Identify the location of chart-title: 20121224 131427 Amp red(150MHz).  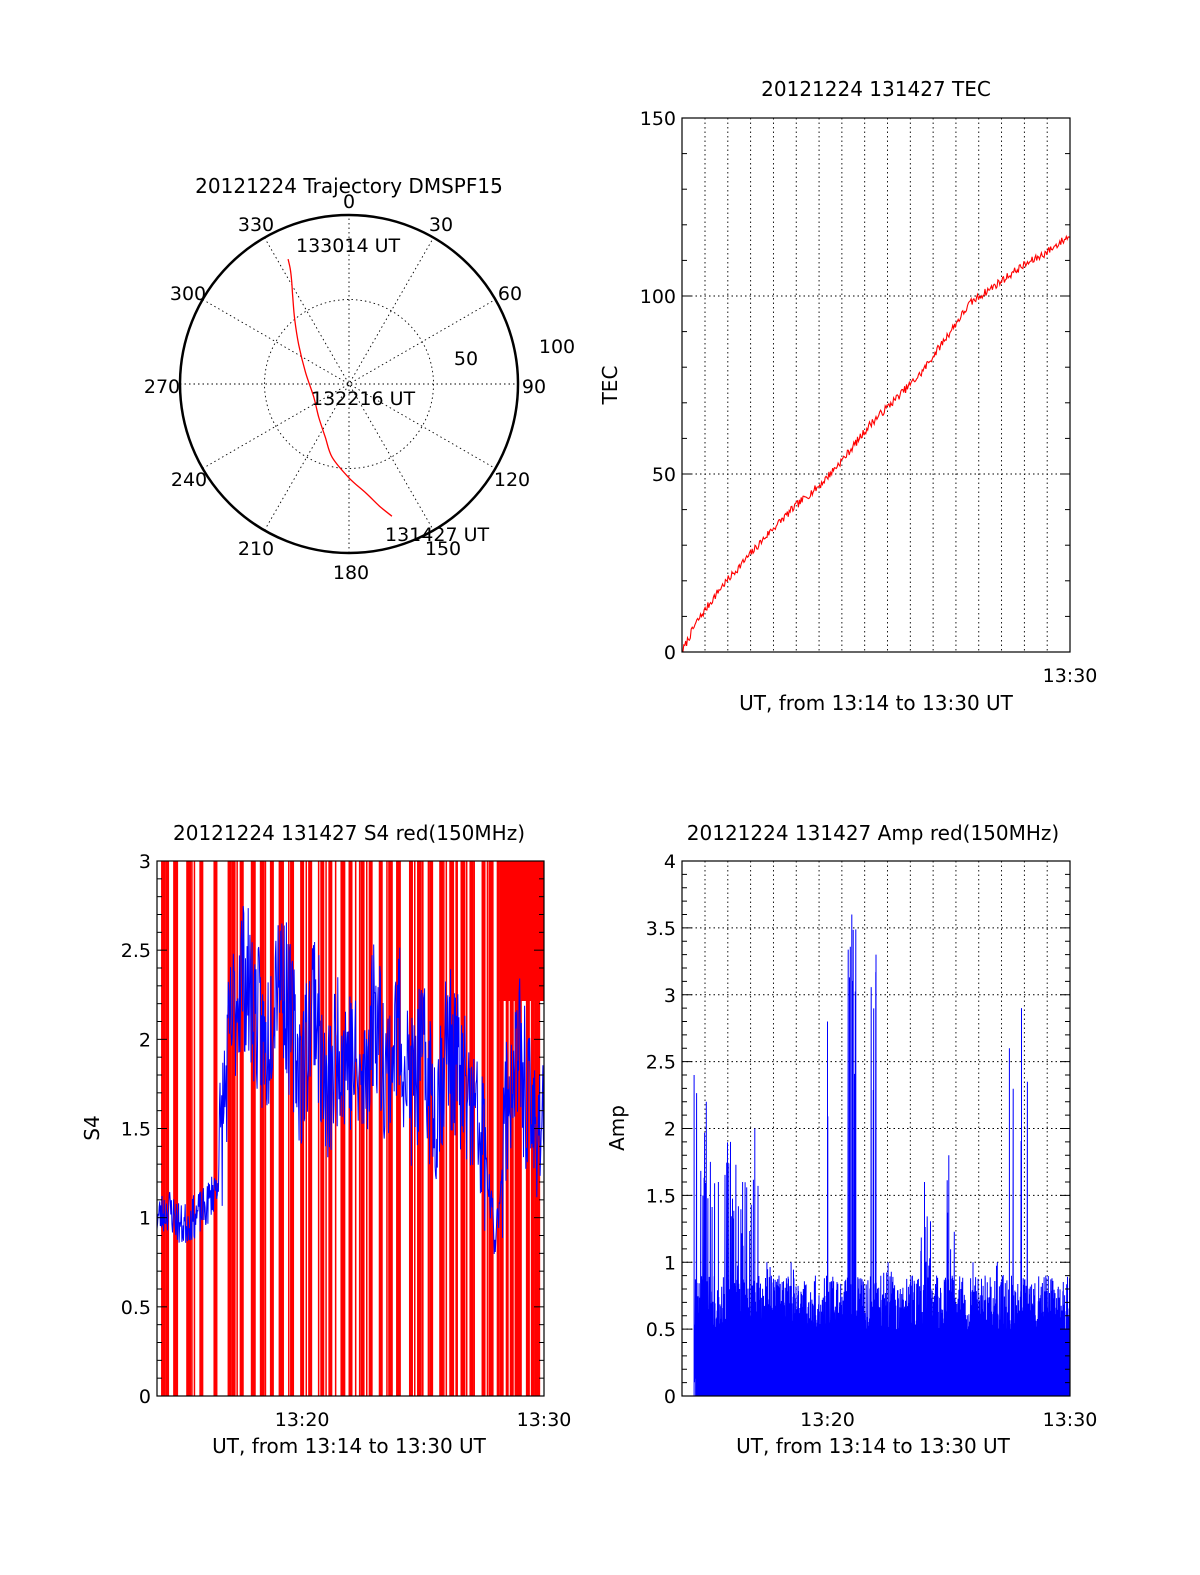
(873, 833).